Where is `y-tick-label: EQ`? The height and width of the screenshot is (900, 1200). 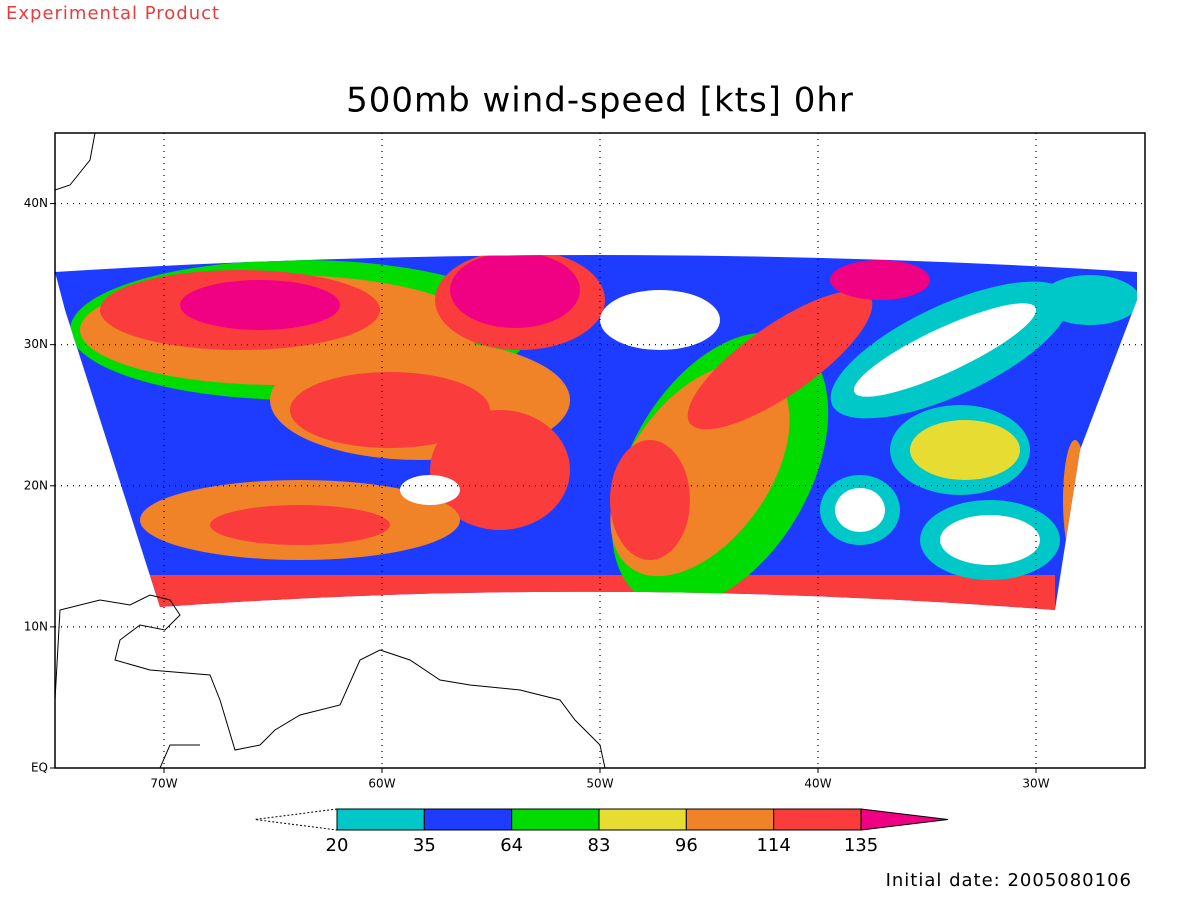
y-tick-label: EQ is located at coordinates (39, 768).